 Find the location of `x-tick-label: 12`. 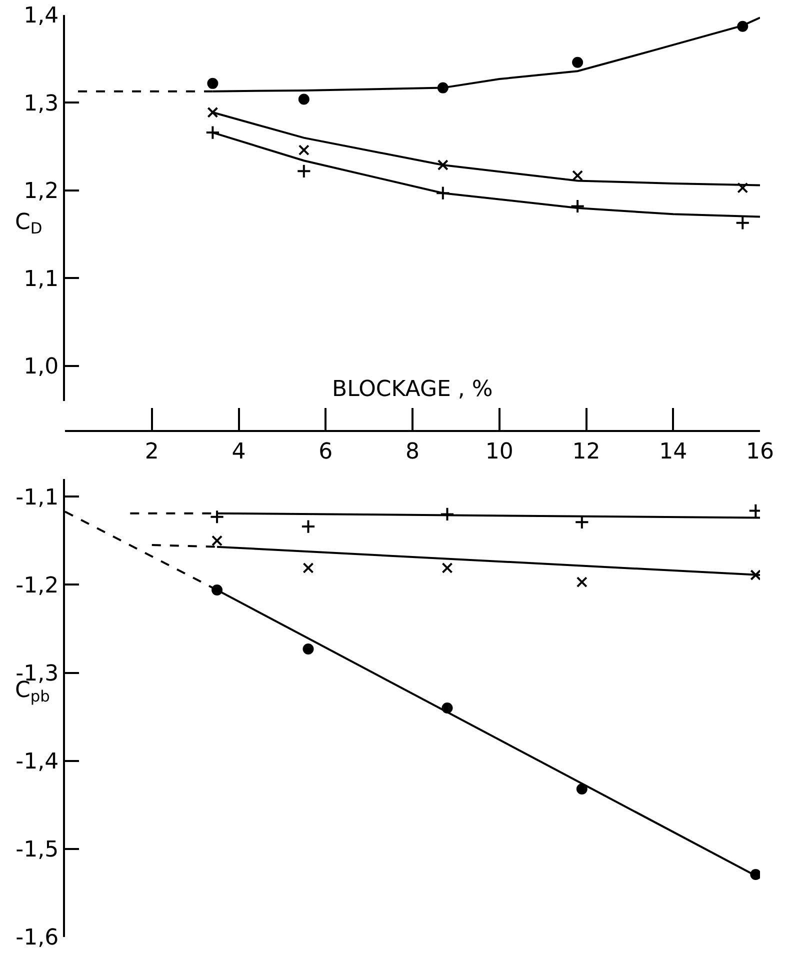

x-tick-label: 12 is located at coordinates (586, 451).